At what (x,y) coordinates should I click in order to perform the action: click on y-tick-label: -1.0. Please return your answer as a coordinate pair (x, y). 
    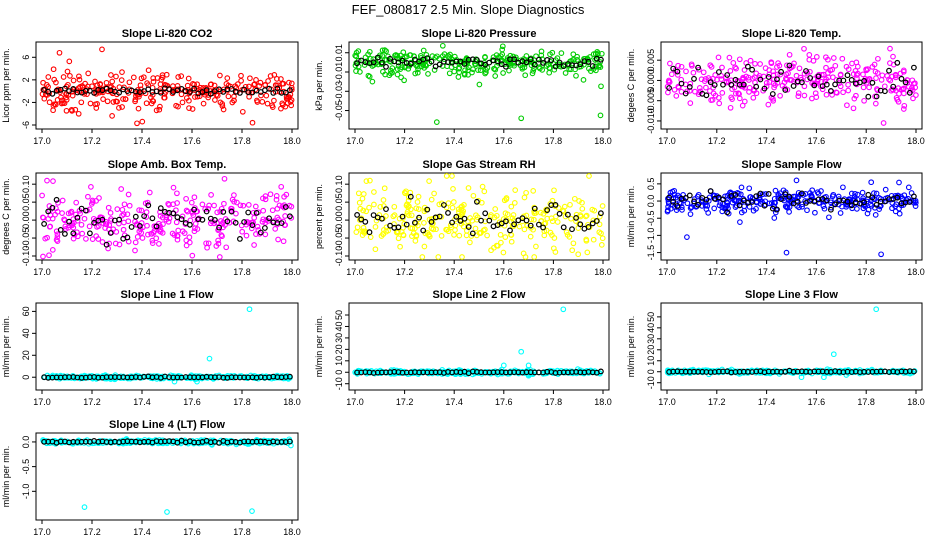
    Looking at the image, I should click on (651, 236).